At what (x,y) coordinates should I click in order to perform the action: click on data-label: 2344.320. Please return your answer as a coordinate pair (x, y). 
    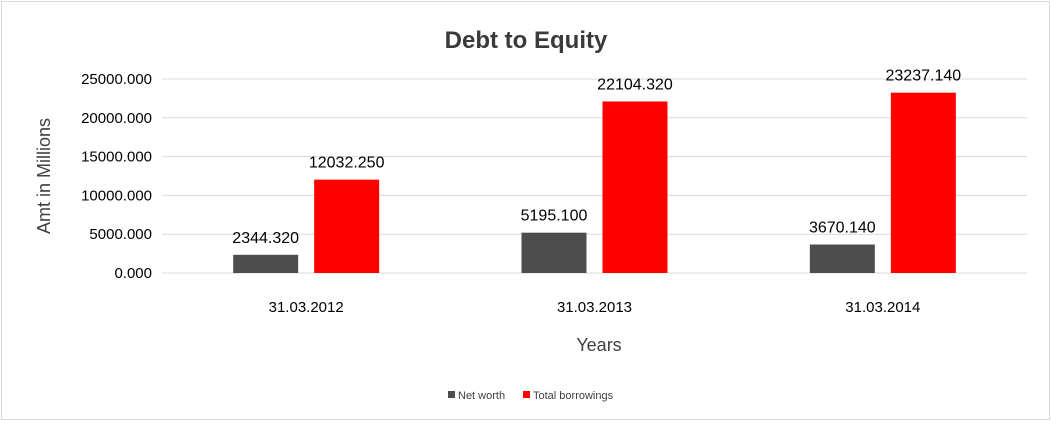
    Looking at the image, I should click on (265, 238).